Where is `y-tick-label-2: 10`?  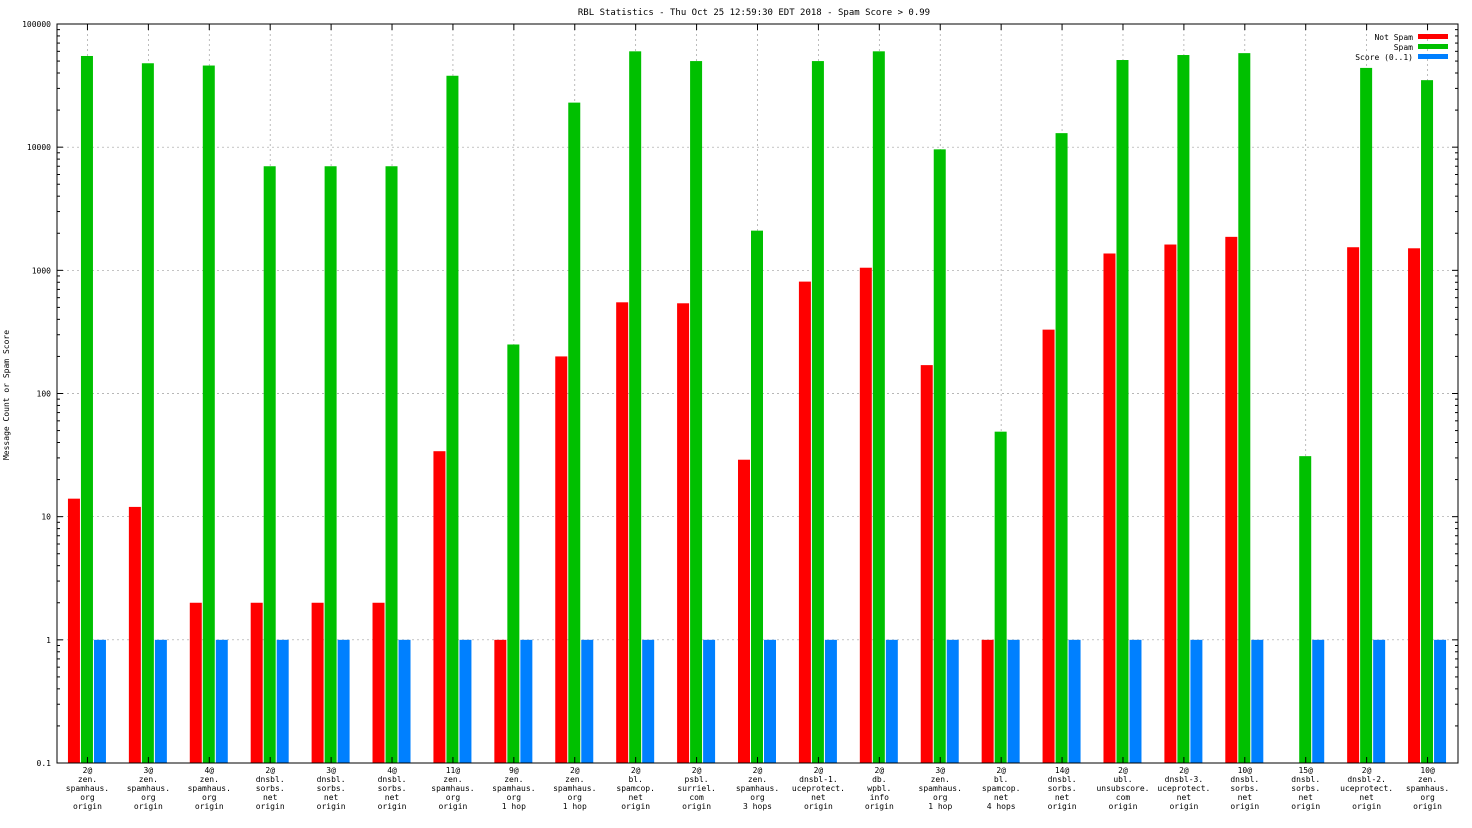
y-tick-label-2: 10 is located at coordinates (46, 517).